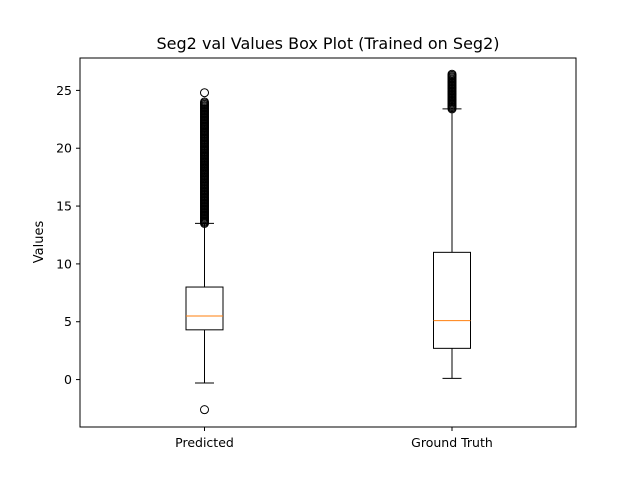  Describe the element at coordinates (68, 379) in the screenshot. I see `y-tick-label: 0` at that location.